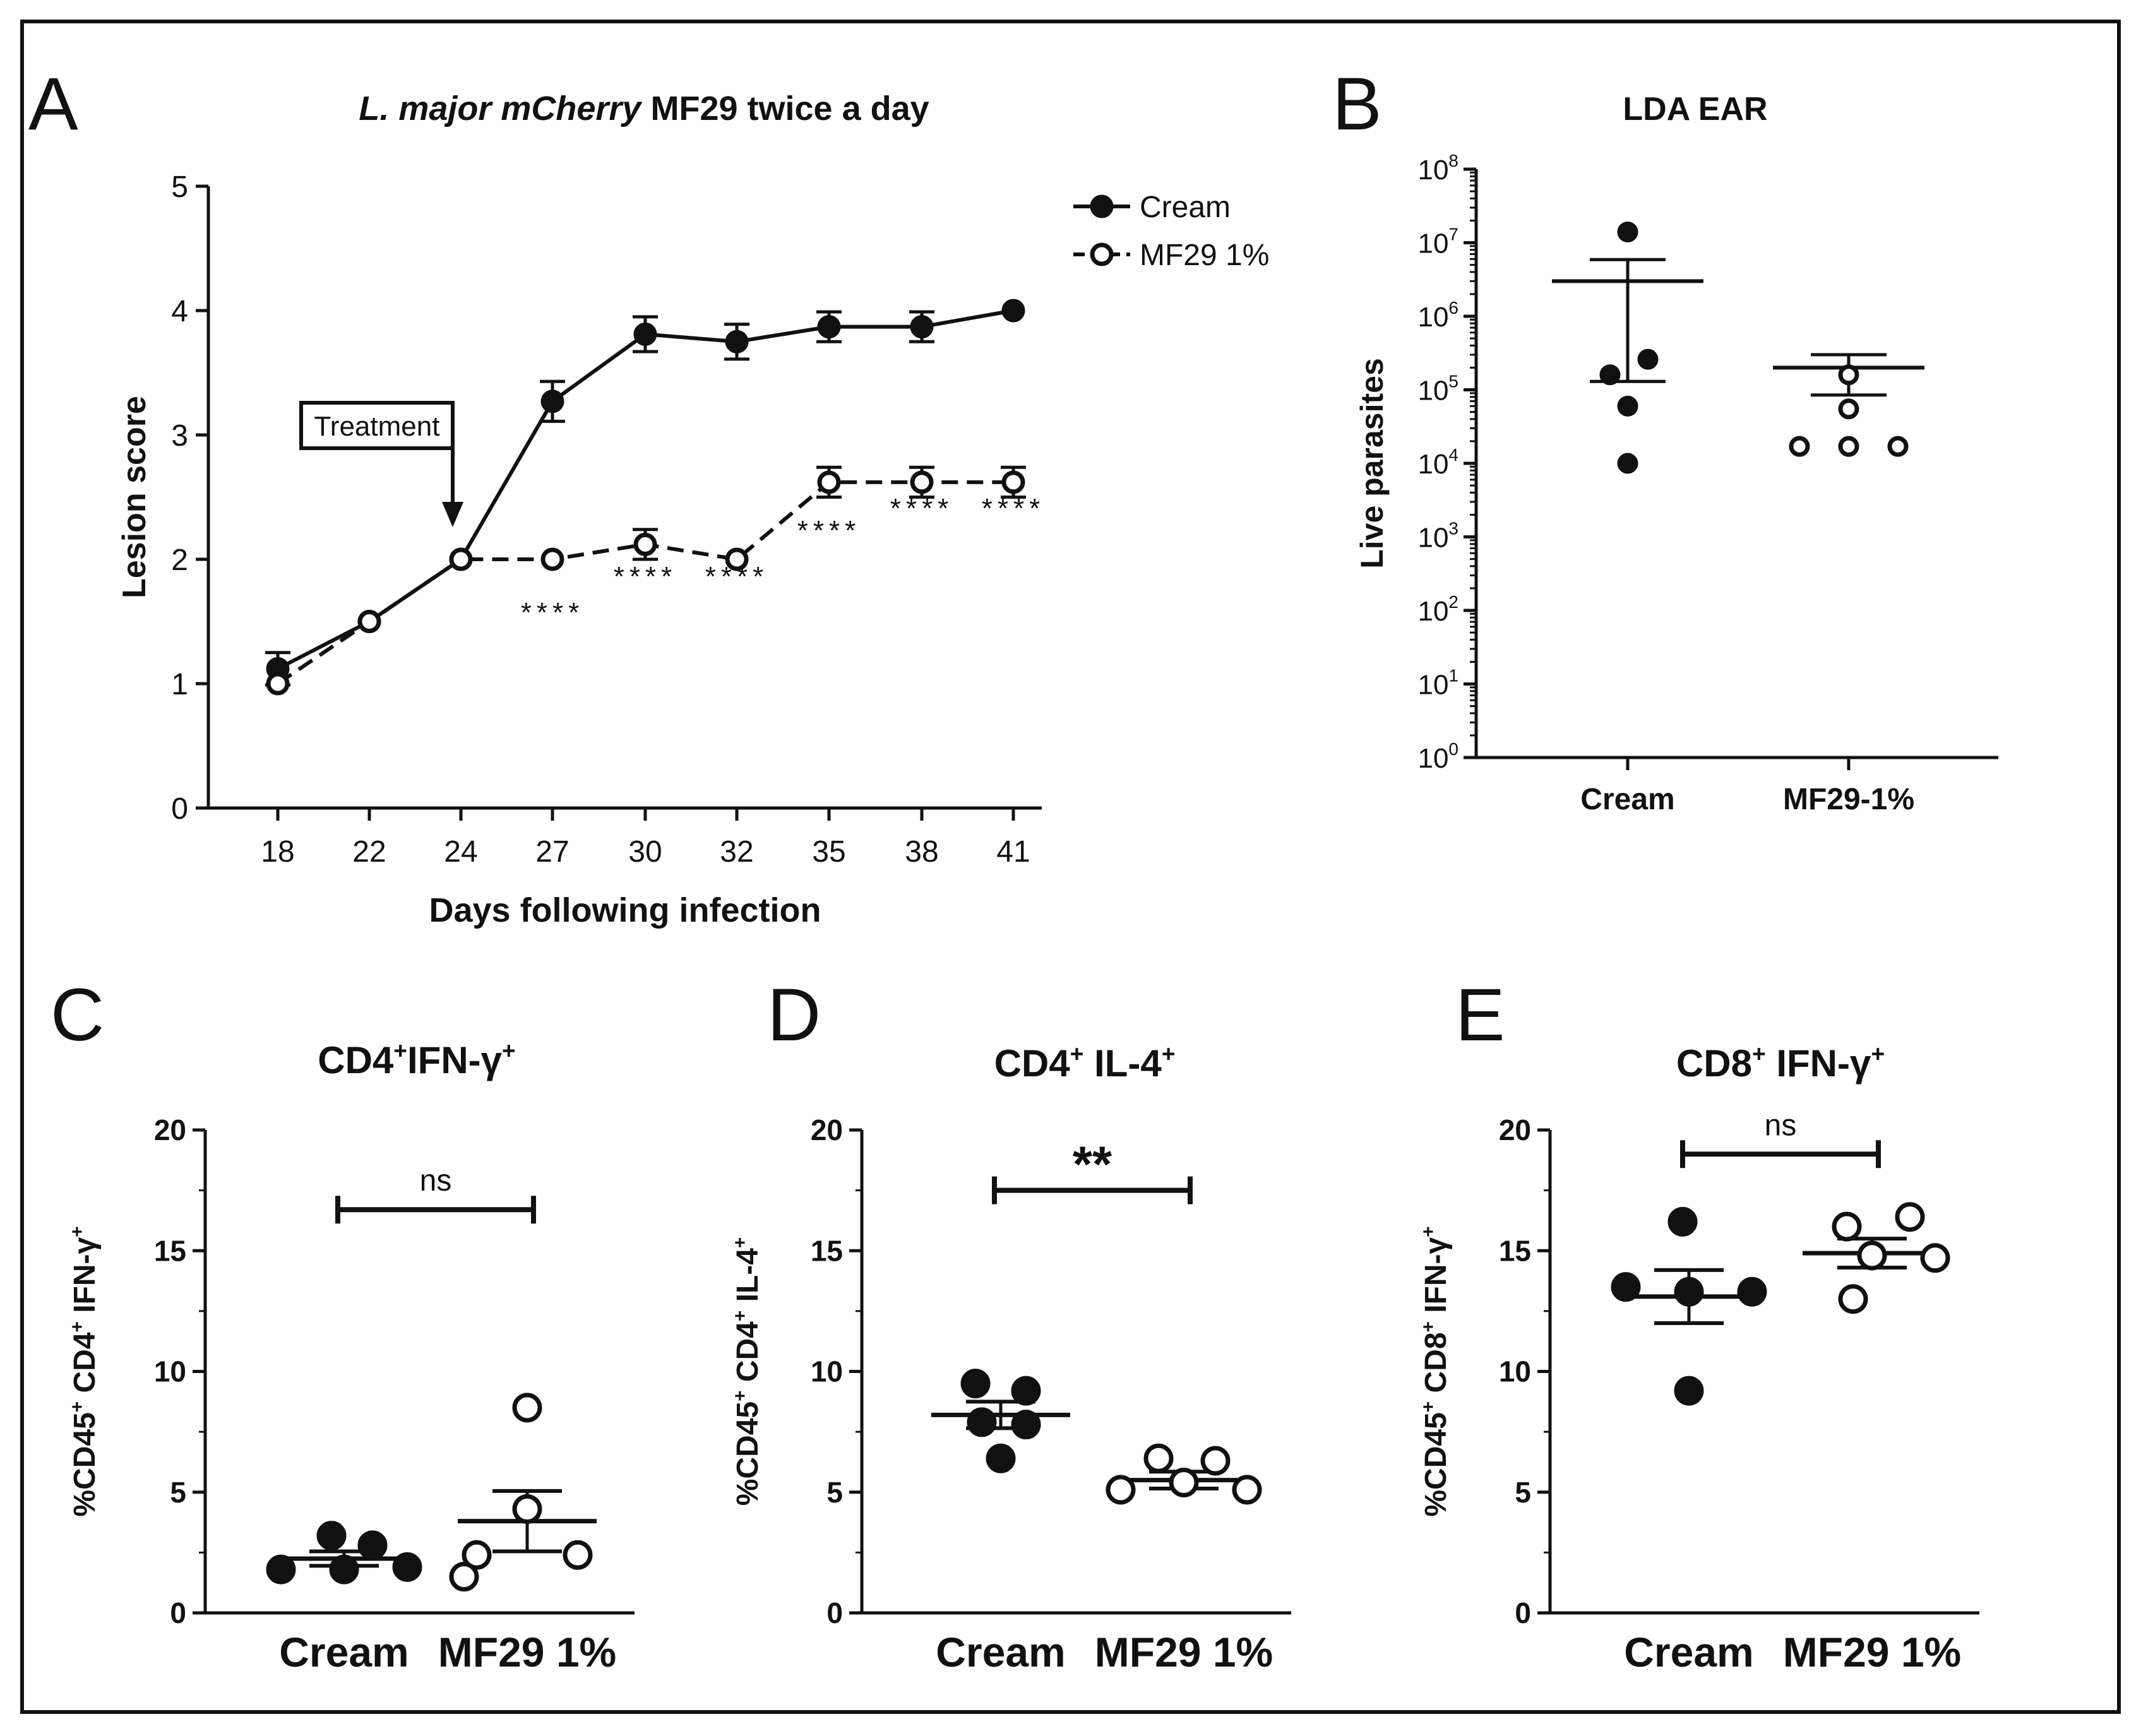 The image size is (2141, 1736). Describe the element at coordinates (1688, 1652) in the screenshot. I see `panel-e-x-tick-label: Cream` at that location.